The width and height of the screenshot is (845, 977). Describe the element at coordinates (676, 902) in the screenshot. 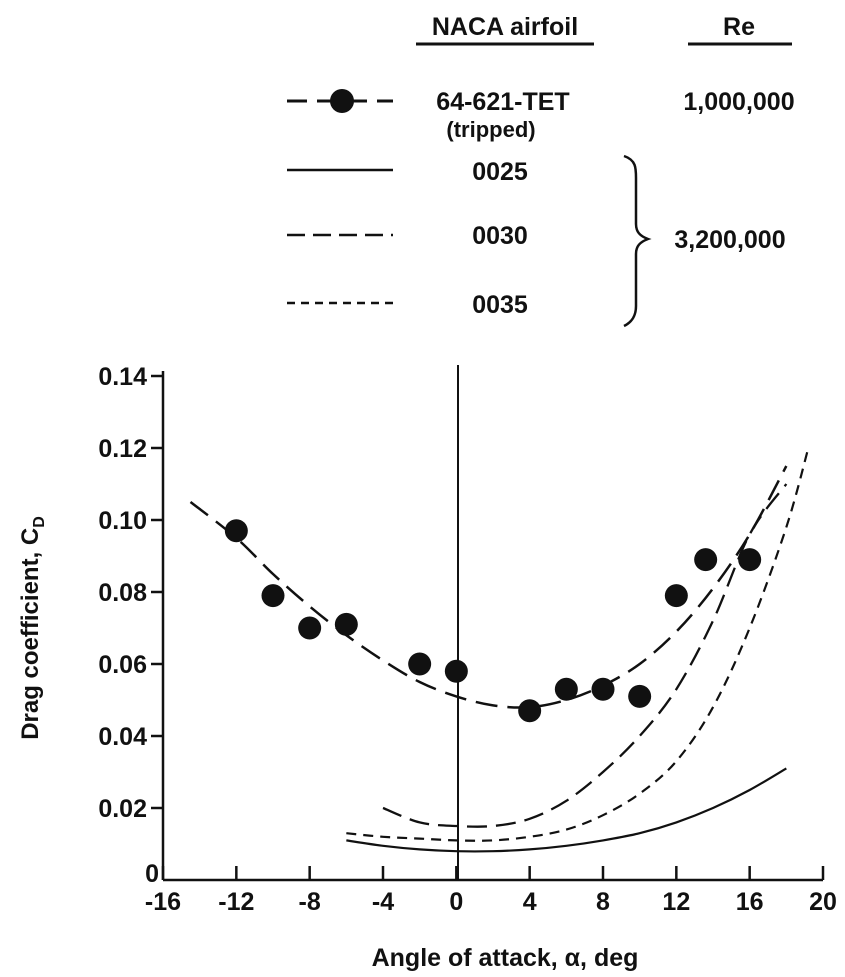

I see `x-tick-label: 12` at that location.